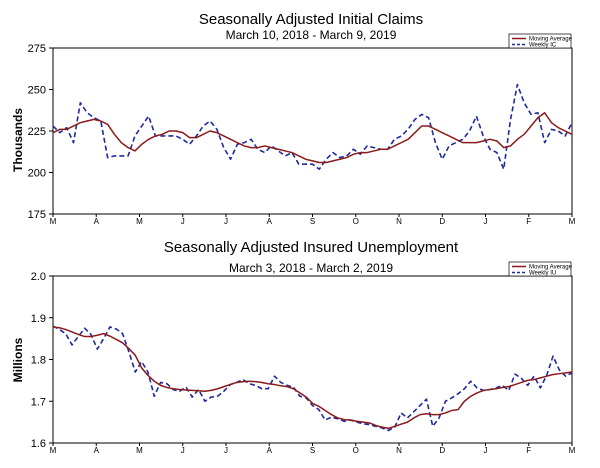 This screenshot has height=468, width=600. I want to click on chart-1-xtick-label: O, so click(356, 221).